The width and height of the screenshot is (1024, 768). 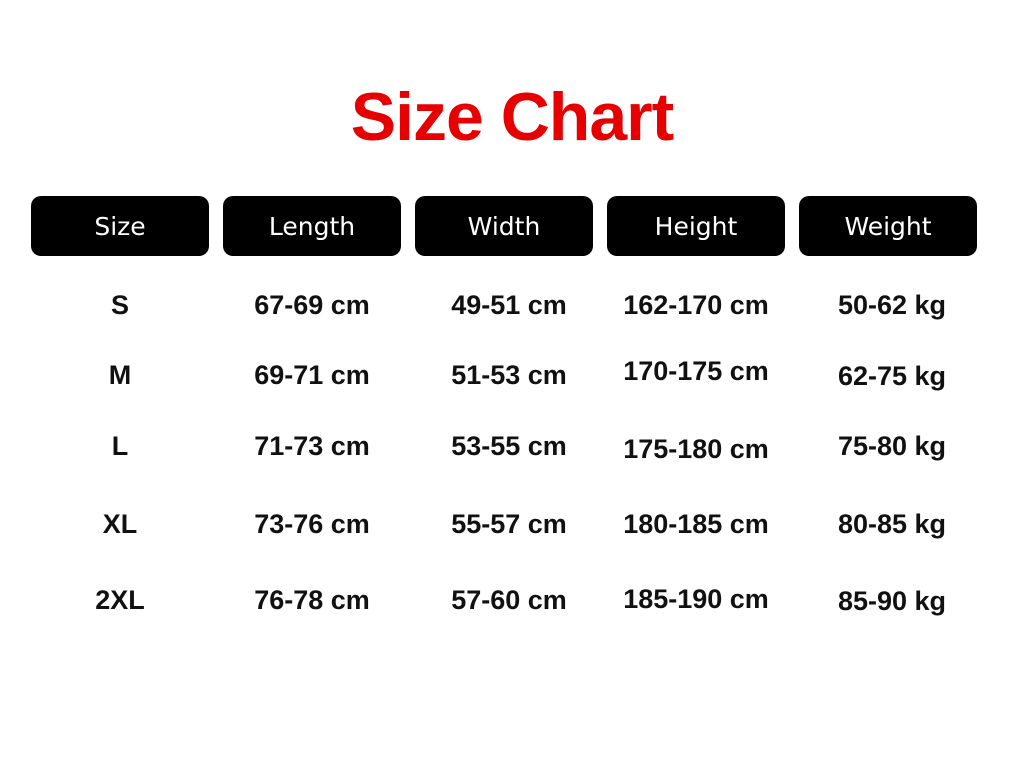 What do you see at coordinates (509, 305) in the screenshot?
I see `cell-width: 49-51 cm` at bounding box center [509, 305].